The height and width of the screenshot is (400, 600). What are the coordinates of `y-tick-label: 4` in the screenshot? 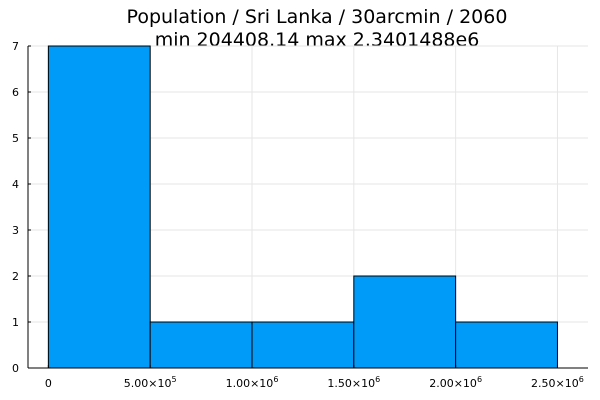 It's located at (15, 184).